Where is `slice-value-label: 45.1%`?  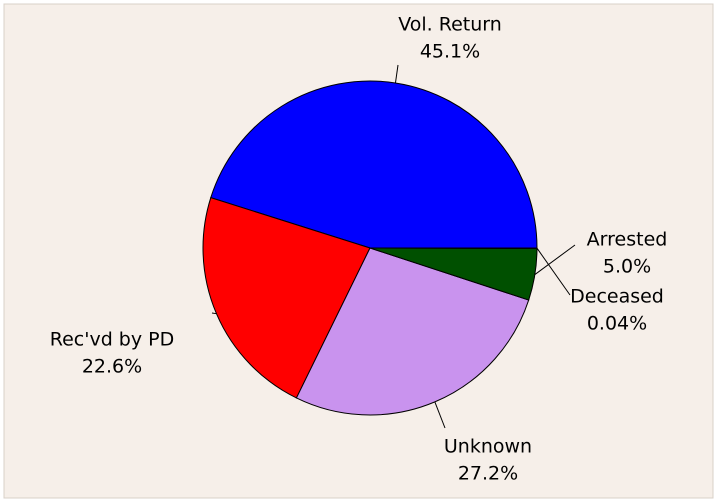
slice-value-label: 45.1% is located at coordinates (450, 52).